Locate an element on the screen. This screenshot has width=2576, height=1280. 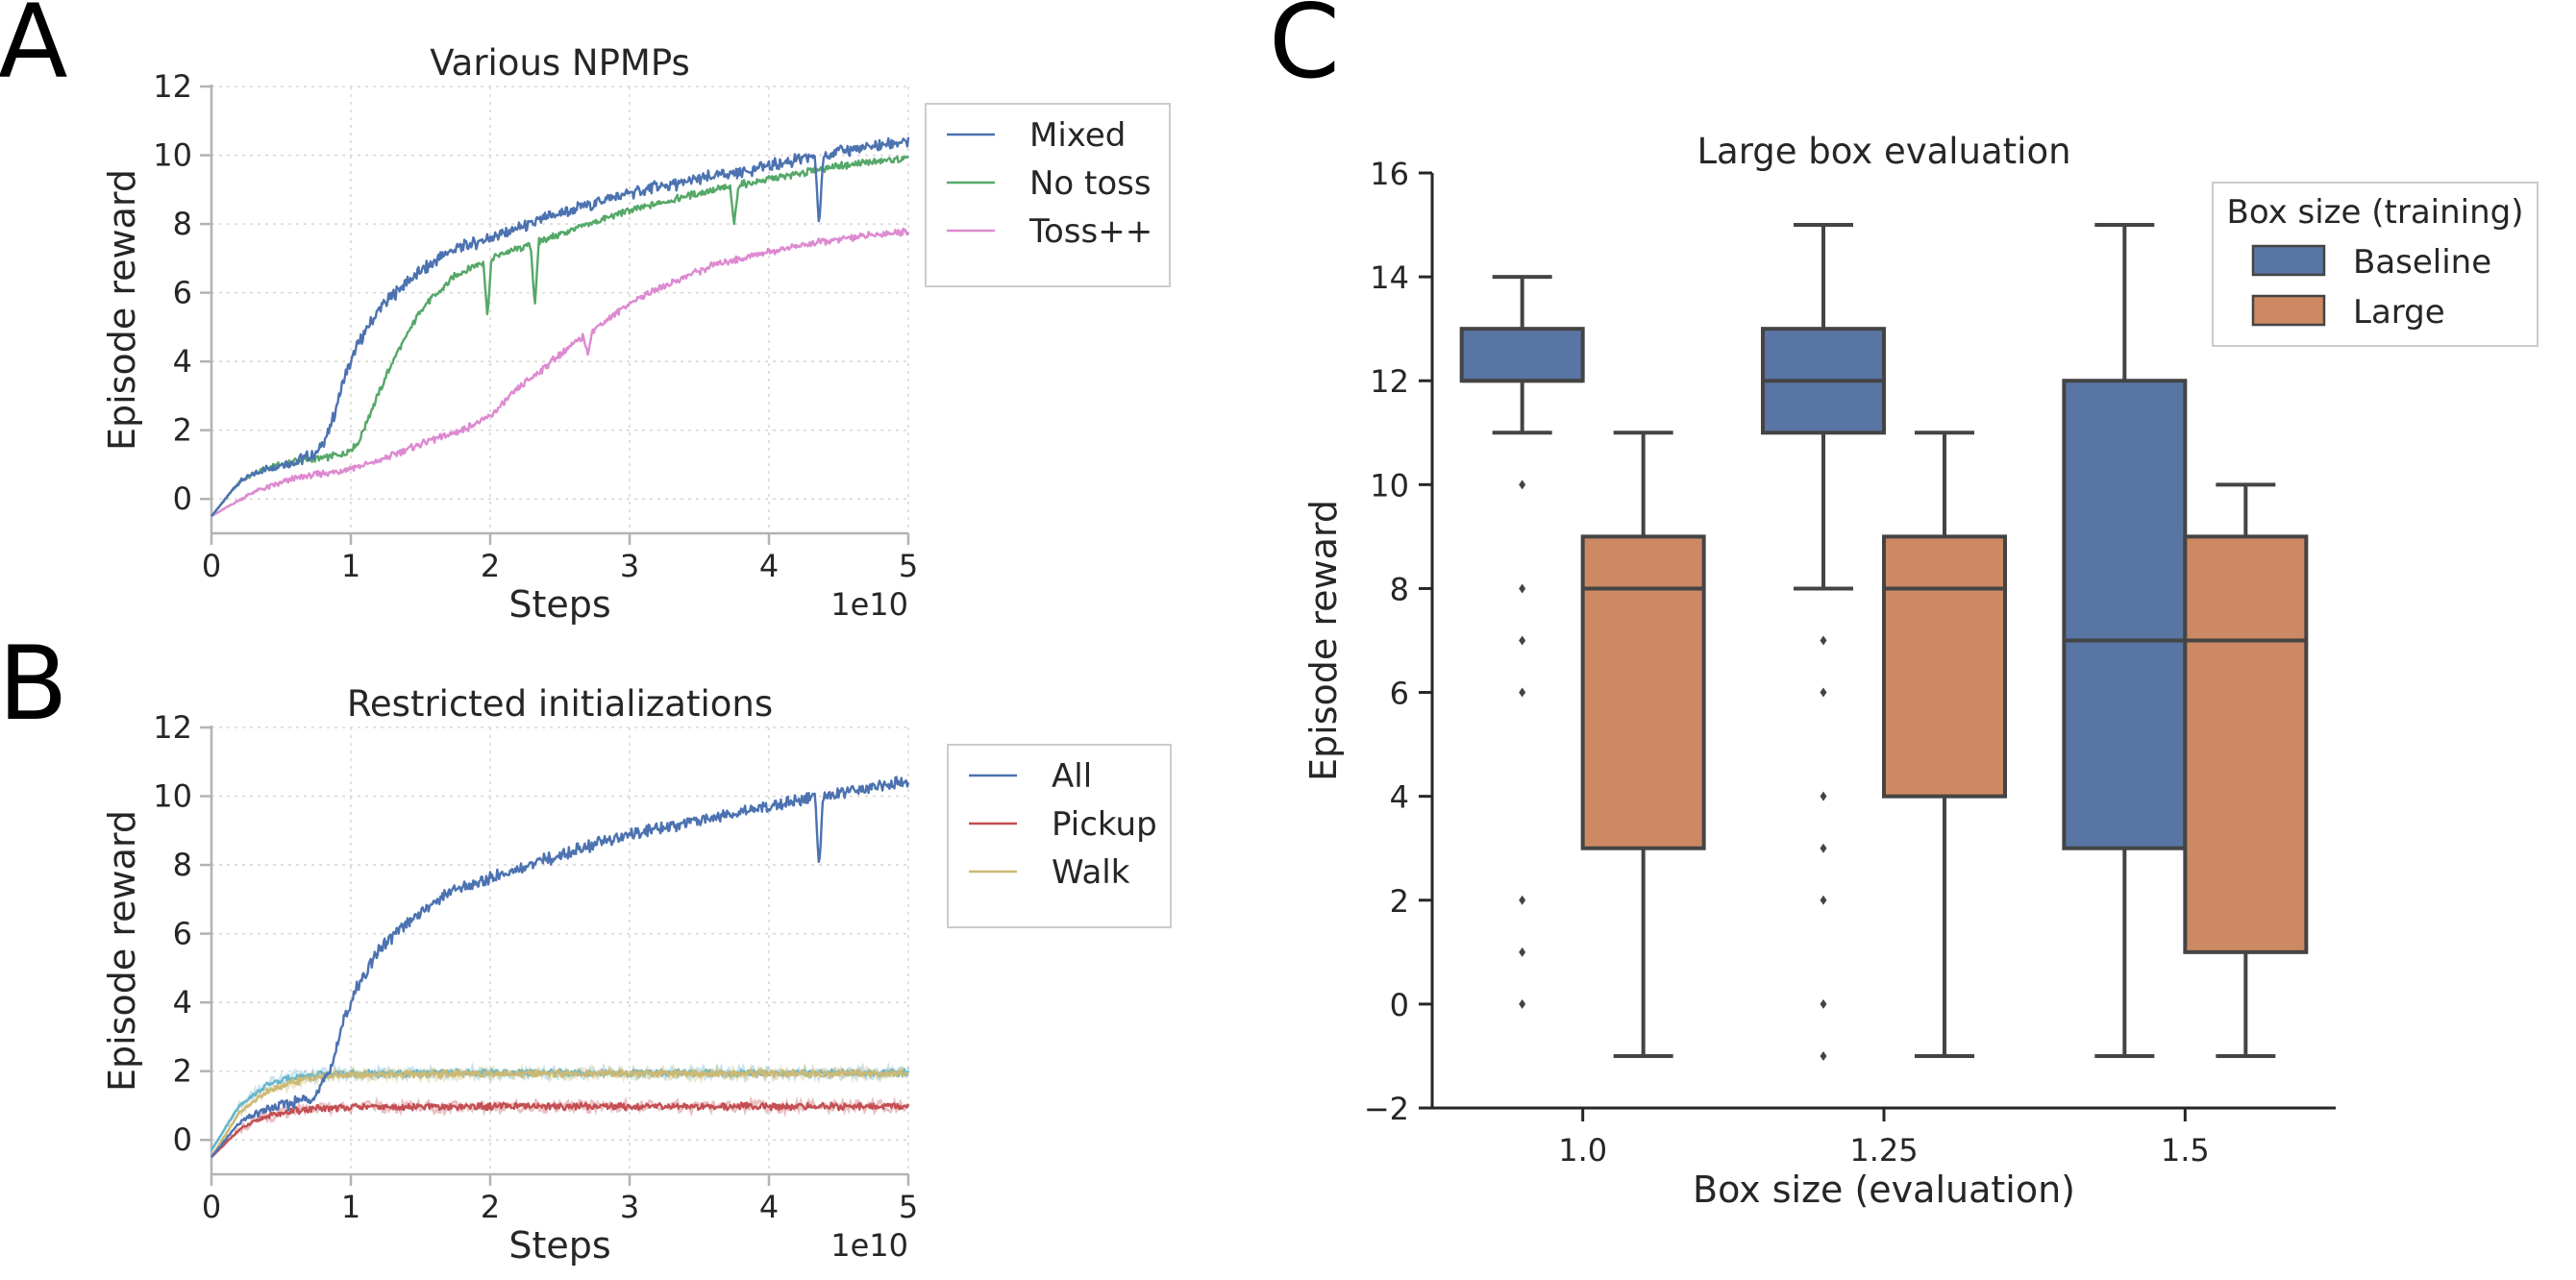
y-tick-label: −2 is located at coordinates (1386, 1109).